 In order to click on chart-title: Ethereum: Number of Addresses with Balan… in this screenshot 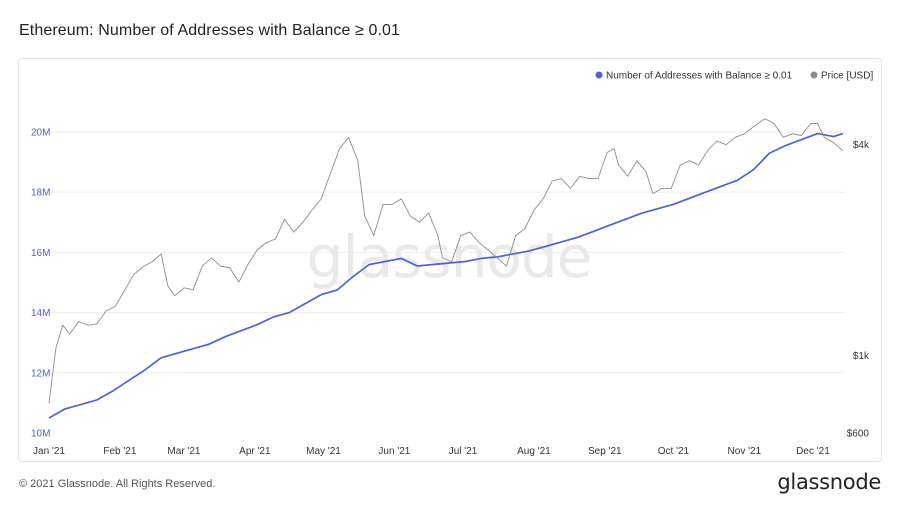, I will do `click(209, 30)`.